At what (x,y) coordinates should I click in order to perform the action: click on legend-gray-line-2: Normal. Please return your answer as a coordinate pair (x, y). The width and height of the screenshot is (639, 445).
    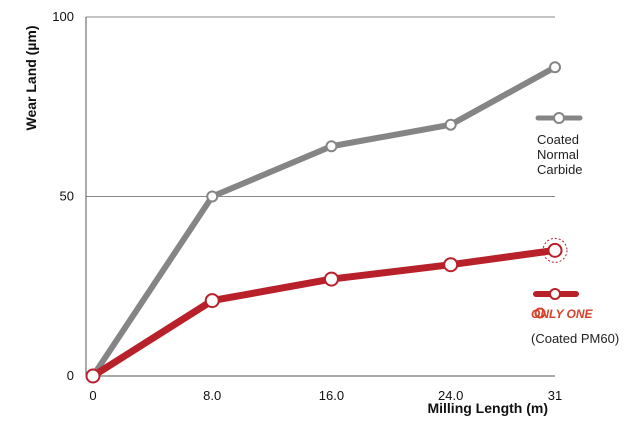
    Looking at the image, I should click on (558, 154).